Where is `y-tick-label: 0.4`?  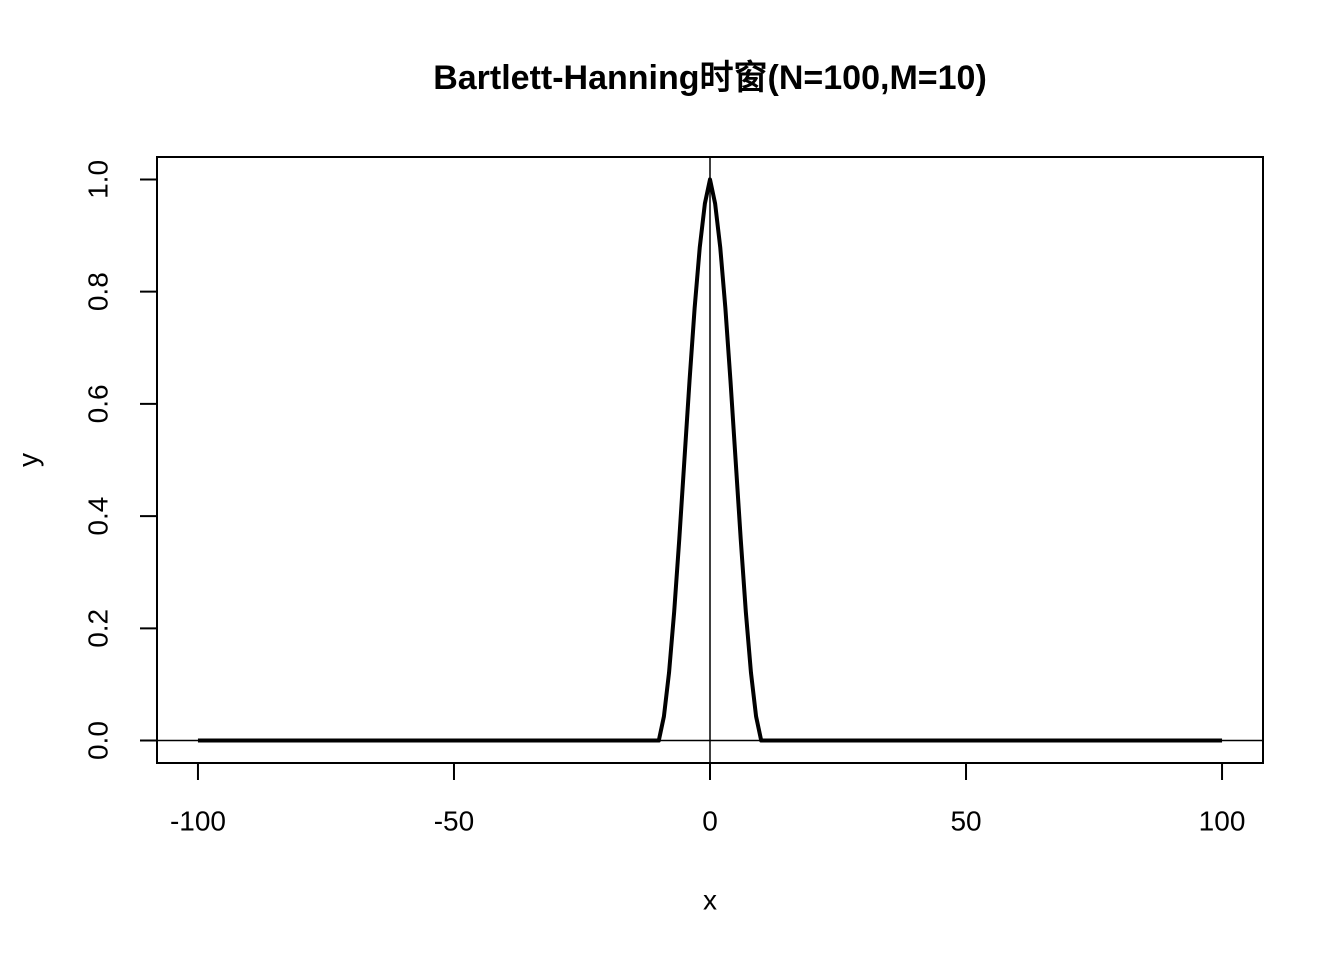
y-tick-label: 0.4 is located at coordinates (97, 516).